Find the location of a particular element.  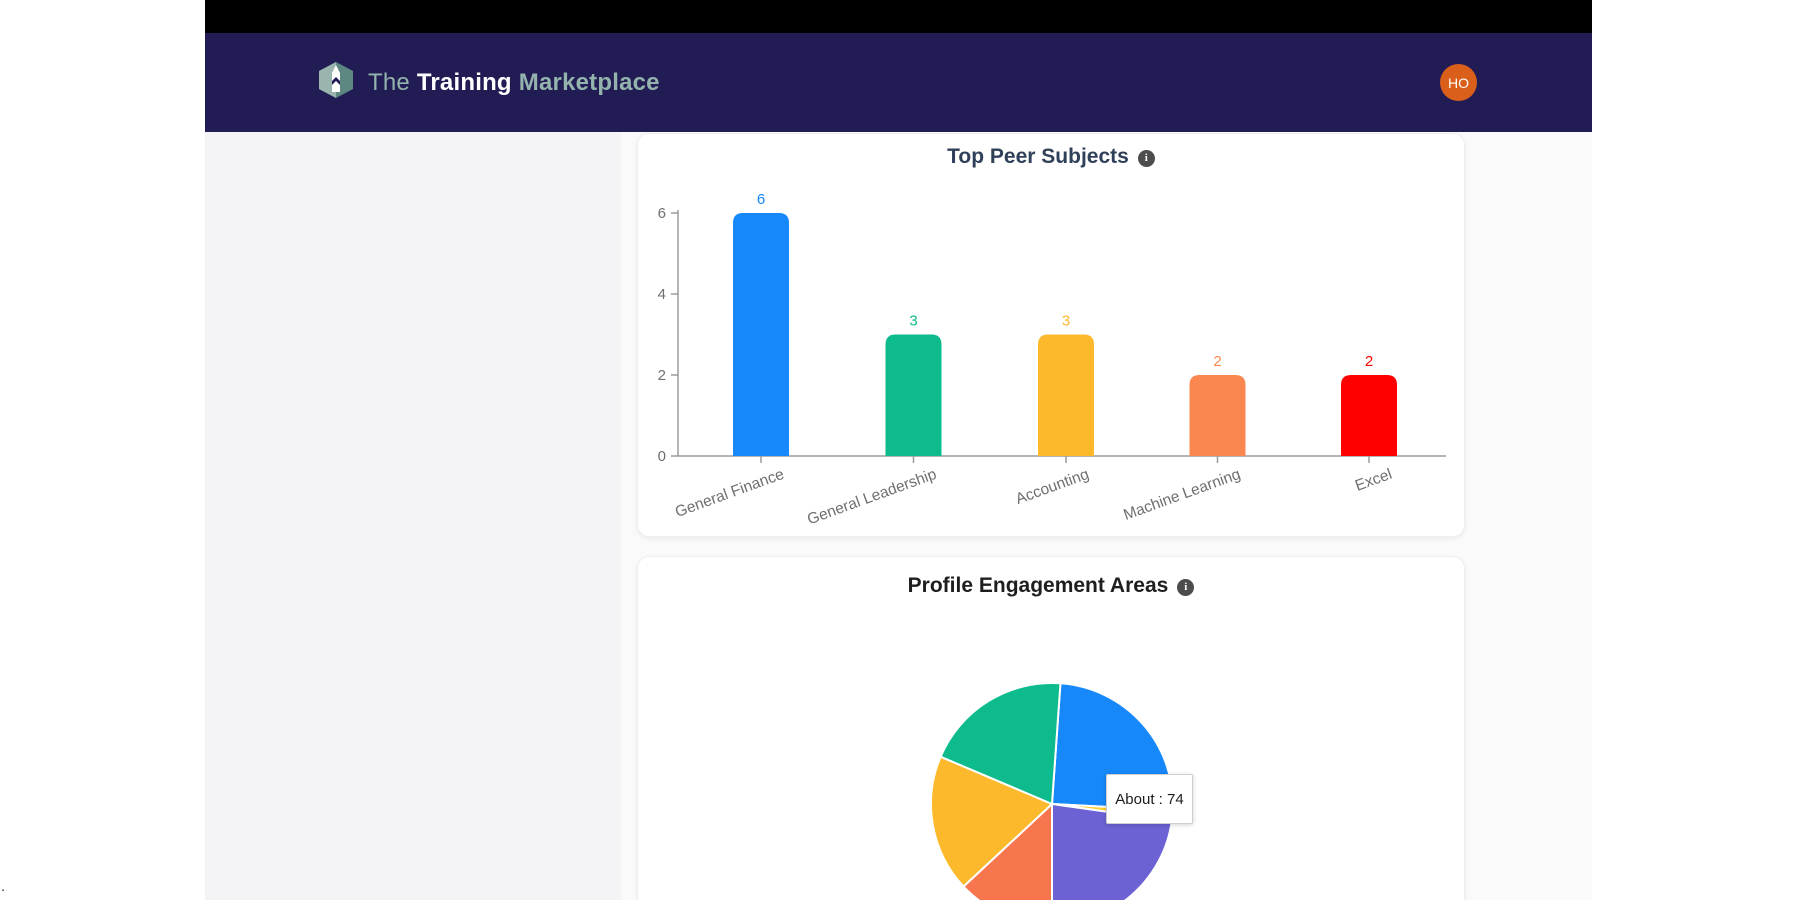

pie-chart is located at coordinates (1052, 758).